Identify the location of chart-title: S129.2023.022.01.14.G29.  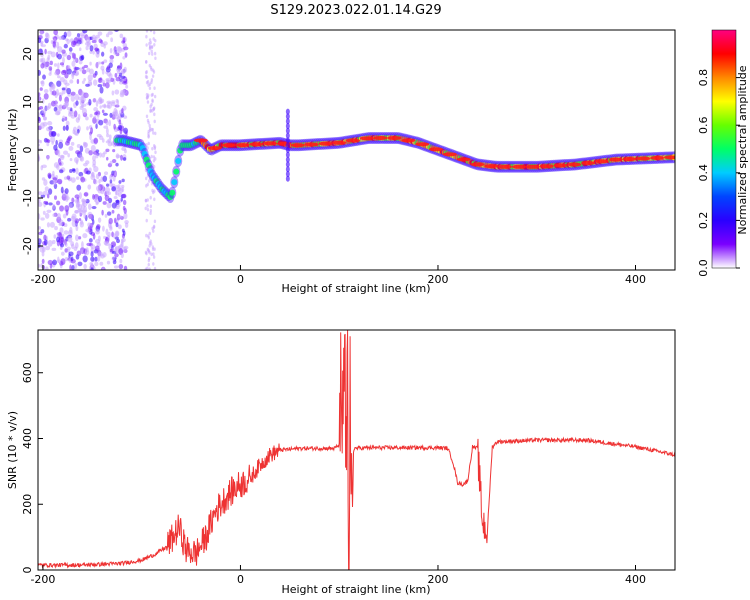
(355, 10).